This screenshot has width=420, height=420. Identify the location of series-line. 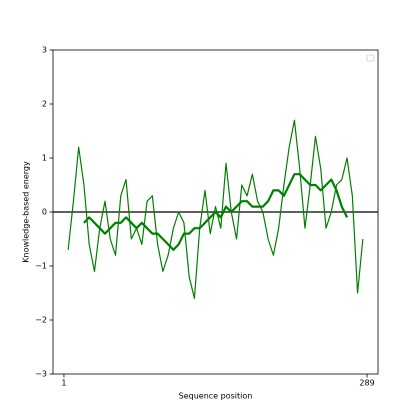
(216, 212).